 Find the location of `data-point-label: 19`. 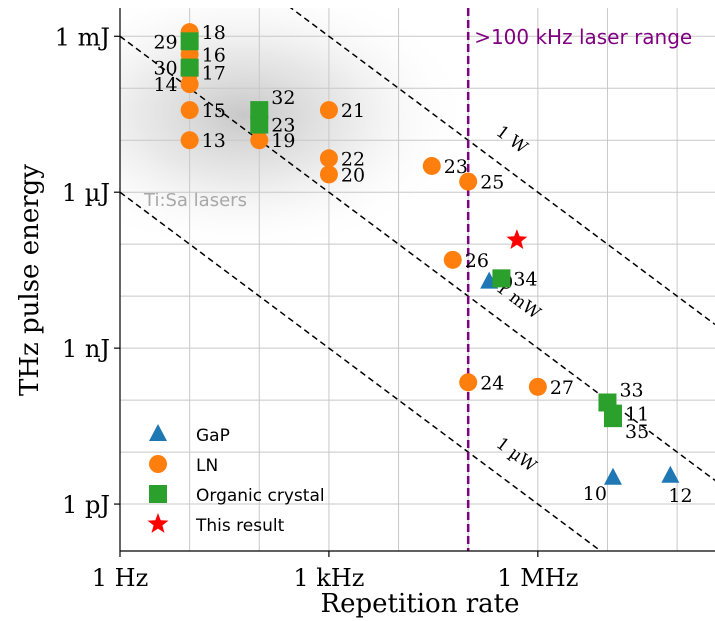

data-point-label: 19 is located at coordinates (283, 141).